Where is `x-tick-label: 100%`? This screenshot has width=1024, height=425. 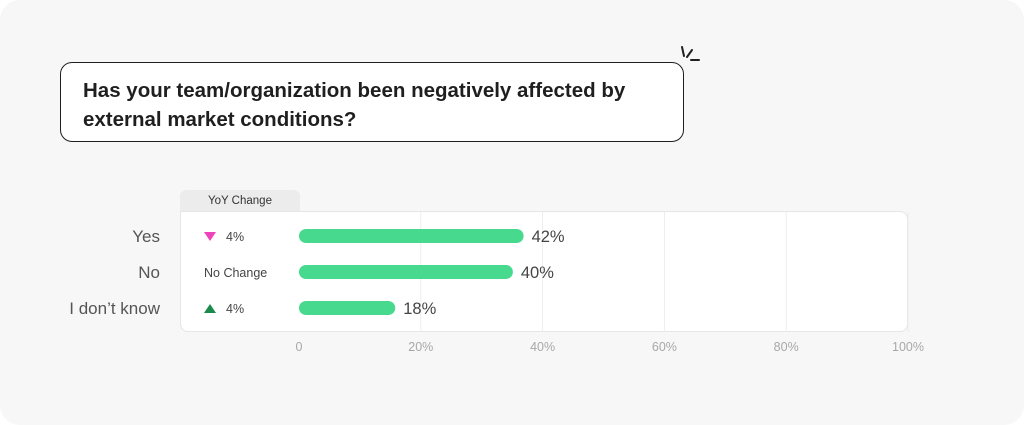
x-tick-label: 100% is located at coordinates (908, 347).